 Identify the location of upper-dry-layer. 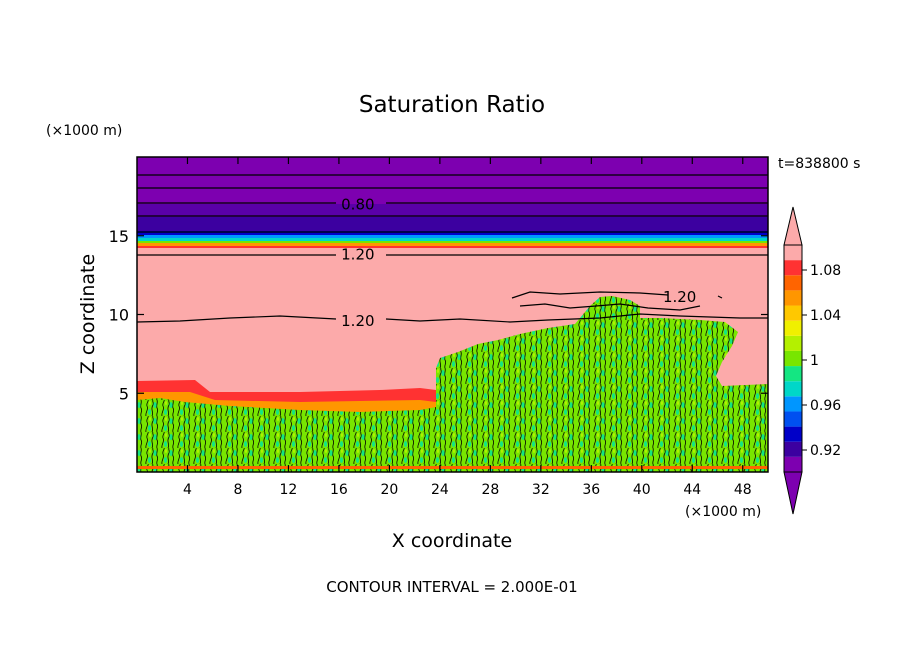
(452, 180).